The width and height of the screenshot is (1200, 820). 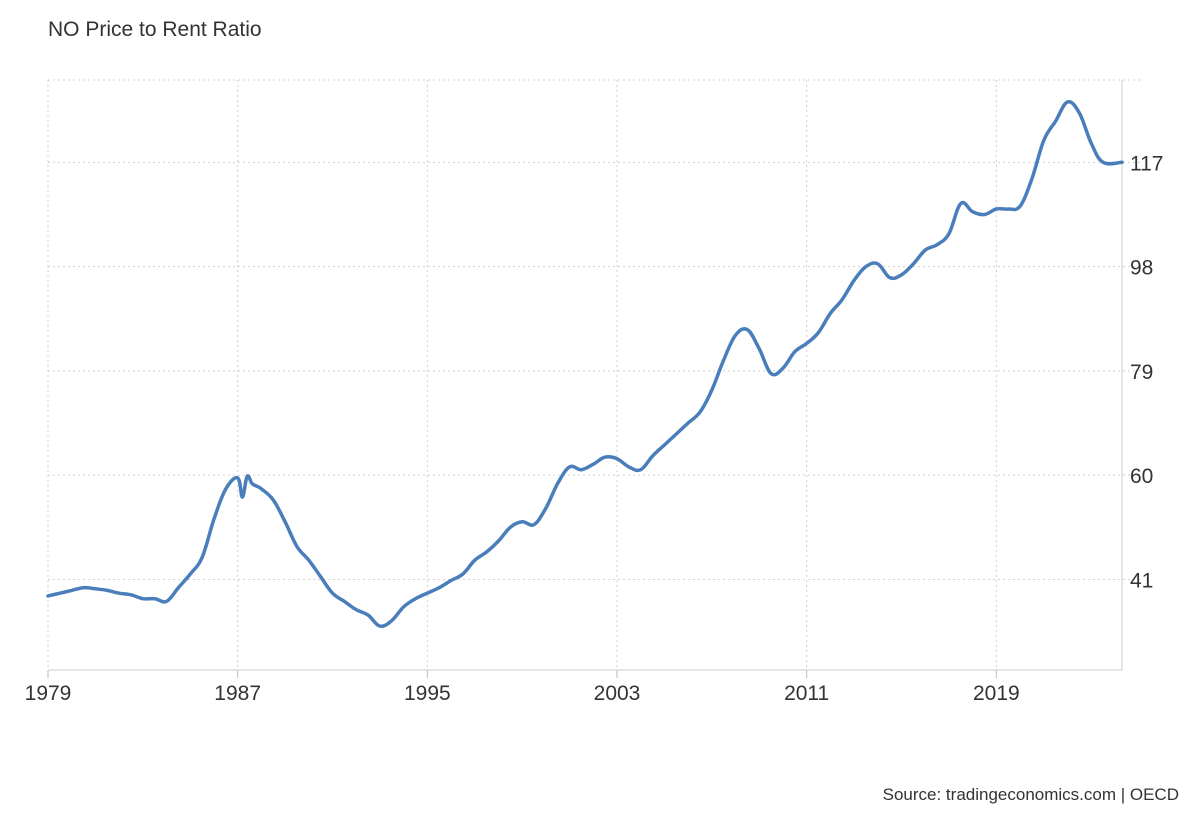 What do you see at coordinates (427, 693) in the screenshot?
I see `x-tick-label: 1995` at bounding box center [427, 693].